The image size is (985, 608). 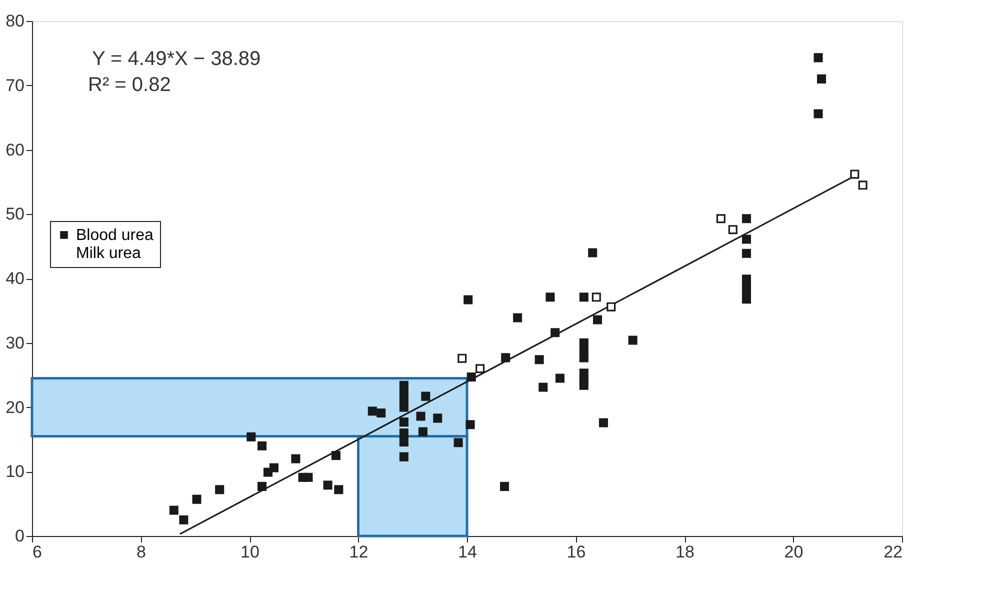 I want to click on y-tick-label: 60, so click(x=15, y=150).